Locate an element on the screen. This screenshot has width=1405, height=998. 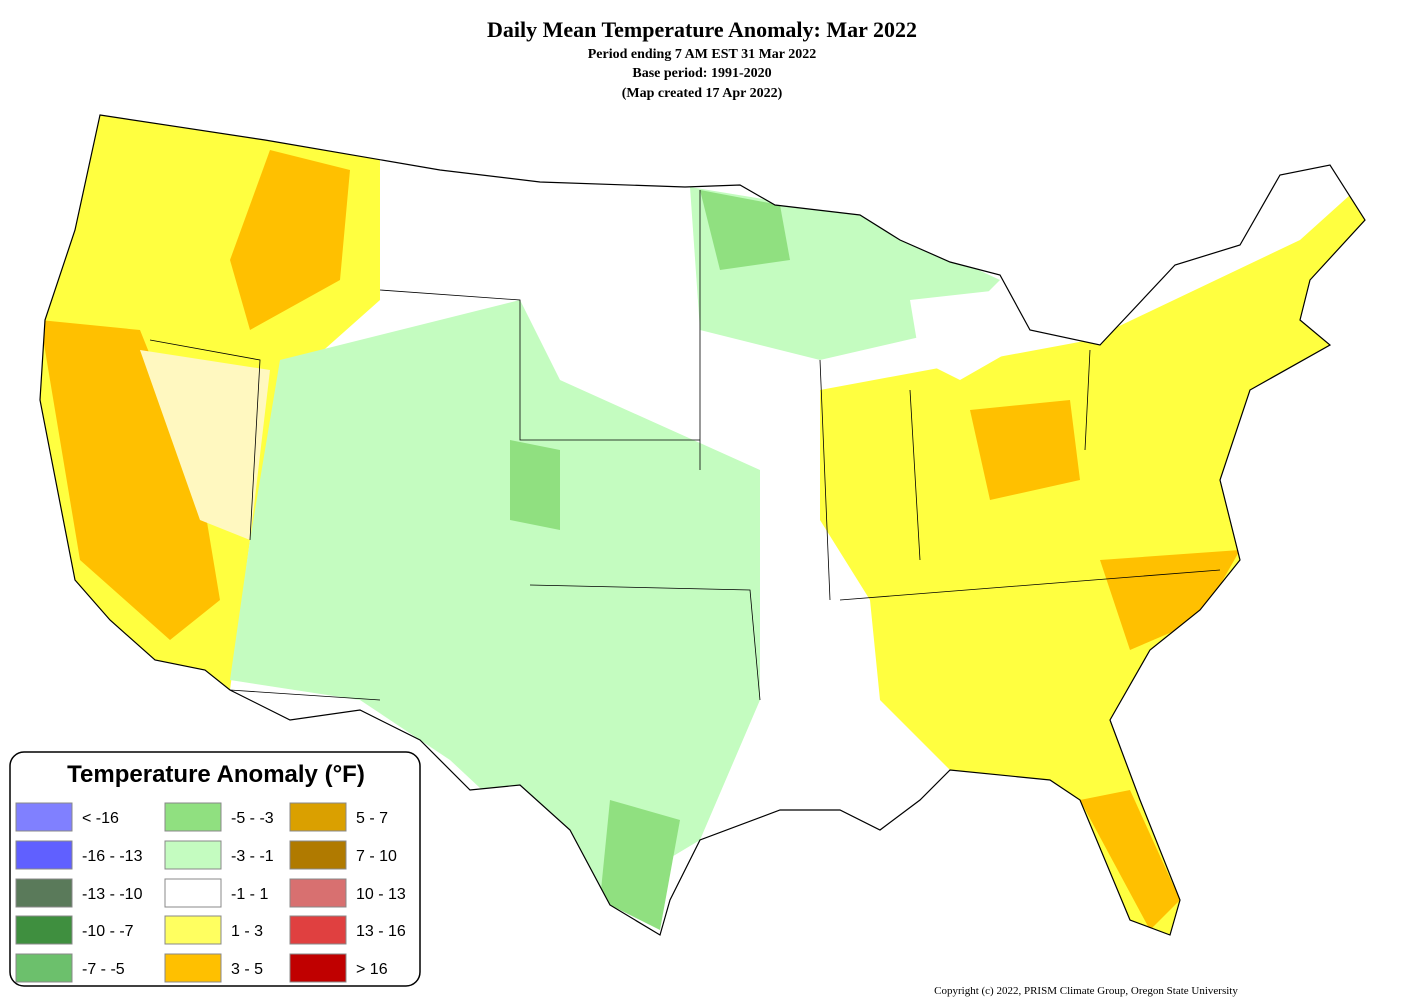
legend-label: 13 - 16 is located at coordinates (381, 931).